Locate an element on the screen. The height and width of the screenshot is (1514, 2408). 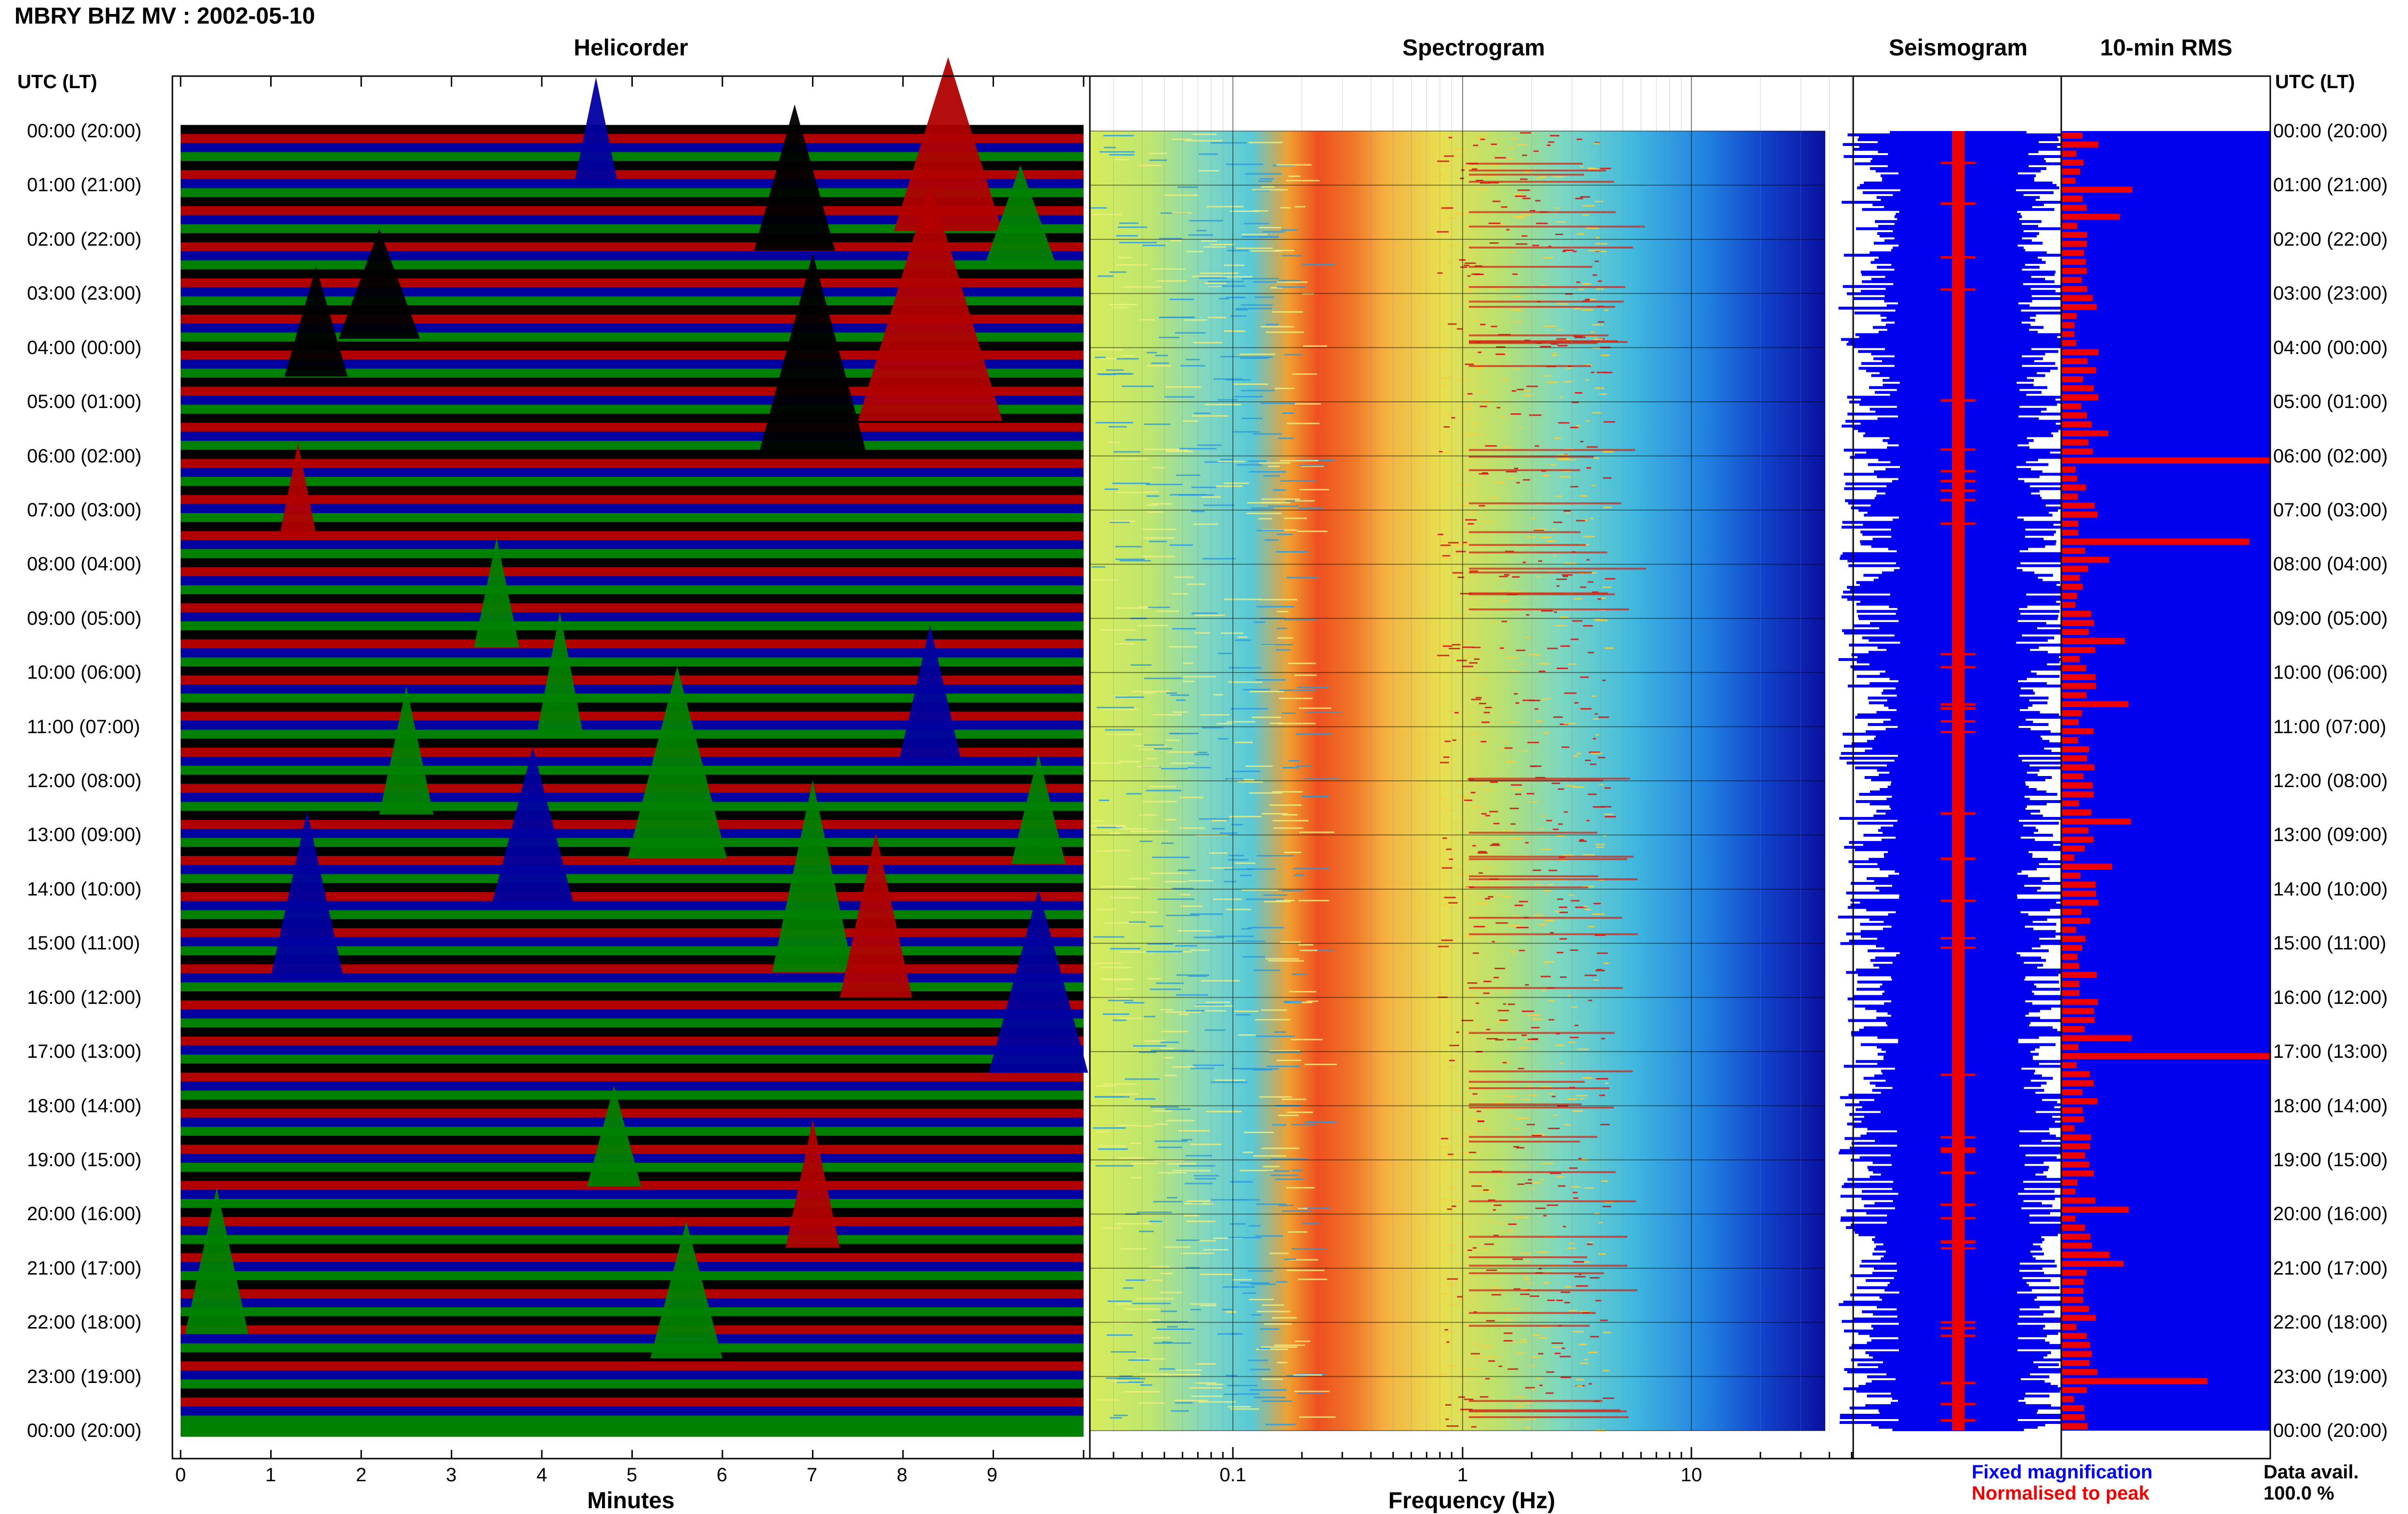
left-time-label: 06:00 (02:00) is located at coordinates (84, 456).